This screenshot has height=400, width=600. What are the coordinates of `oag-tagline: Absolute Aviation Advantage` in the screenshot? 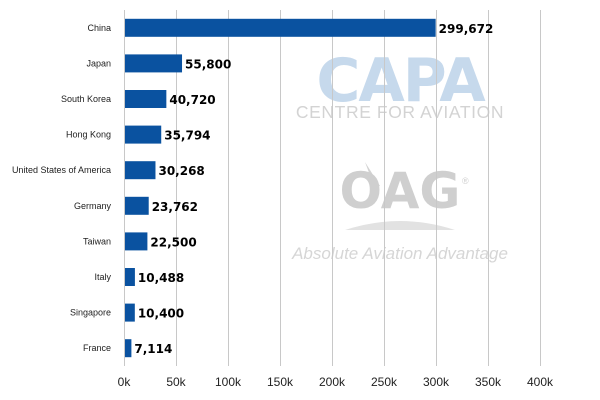 It's located at (399, 253).